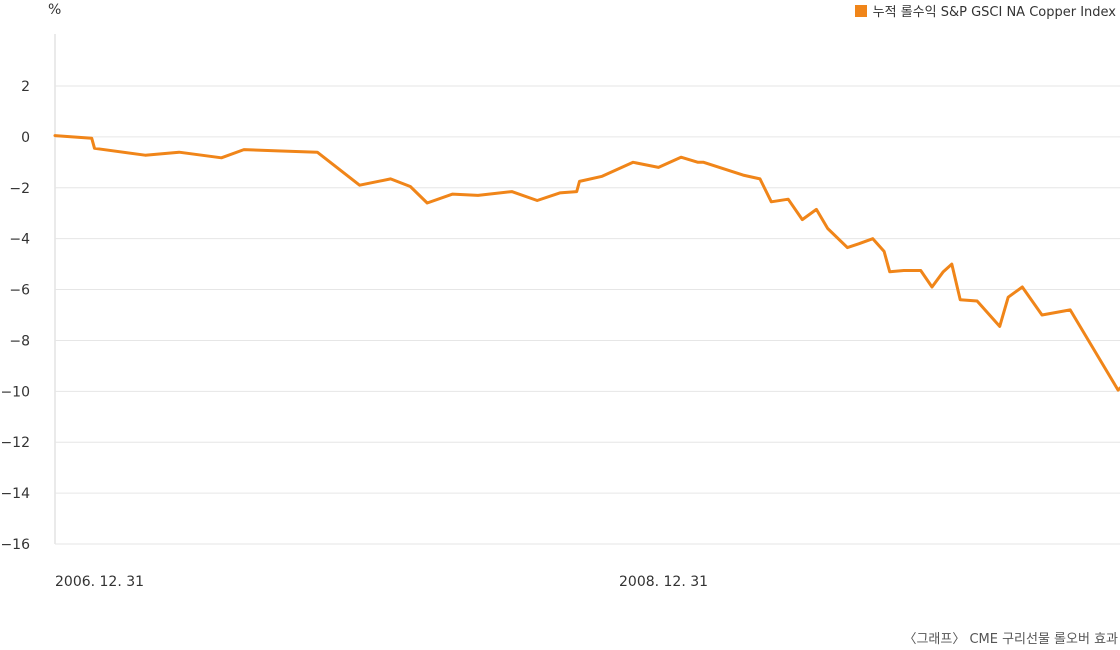  Describe the element at coordinates (15, 316) in the screenshot. I see `y-axis: 2 0 −2 −4 −6 −8 −10 −12 −14 −16` at that location.